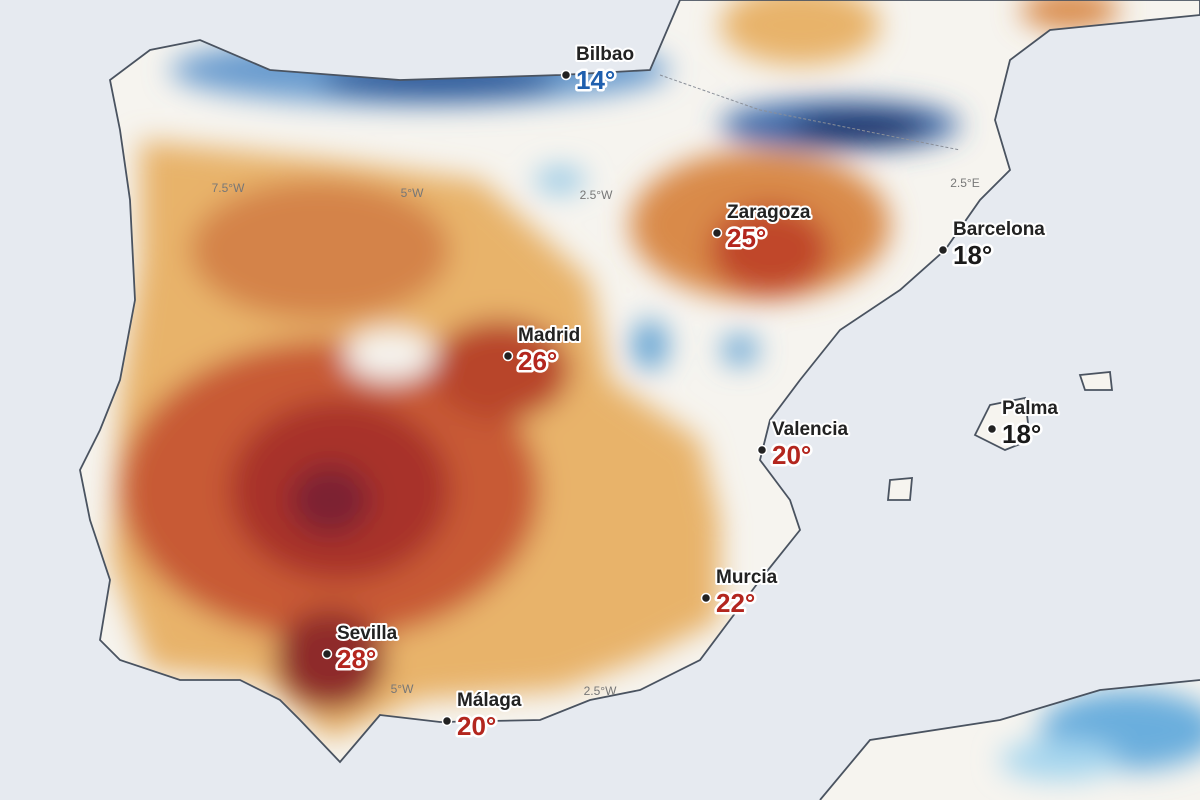  What do you see at coordinates (367, 633) in the screenshot?
I see `city-name: Sevilla` at bounding box center [367, 633].